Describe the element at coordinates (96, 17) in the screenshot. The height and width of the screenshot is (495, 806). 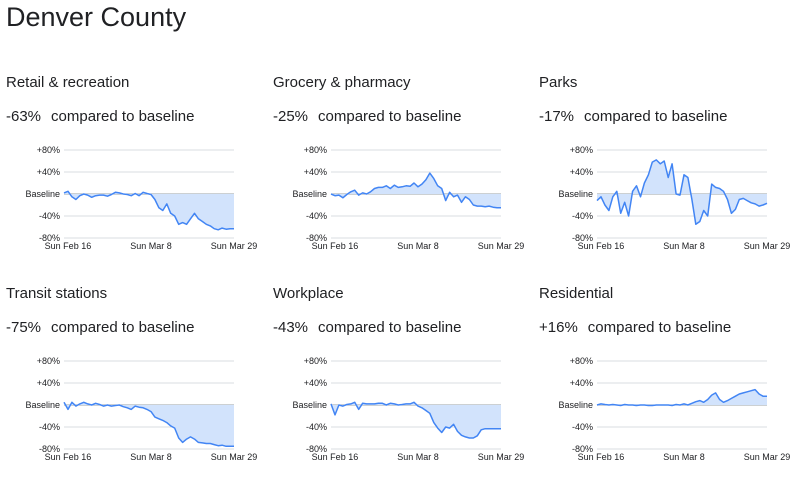
I see `page-title: Denver County` at that location.